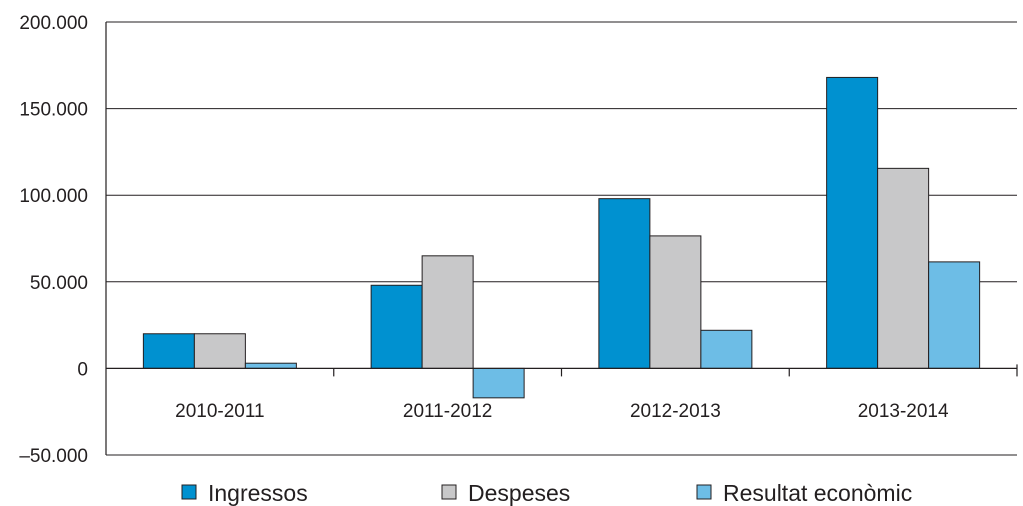 The image size is (1023, 506). I want to click on bar-ingressos-2013-2014, so click(852, 222).